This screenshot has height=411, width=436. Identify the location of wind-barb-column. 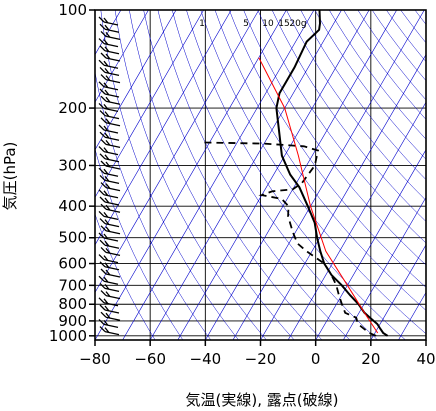
(109, 176).